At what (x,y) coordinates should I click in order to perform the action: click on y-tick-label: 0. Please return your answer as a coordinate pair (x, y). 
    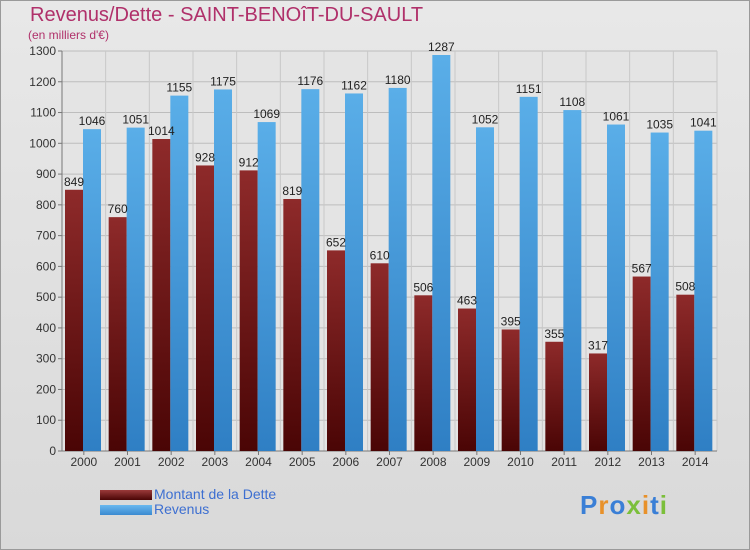
    Looking at the image, I should click on (52, 451).